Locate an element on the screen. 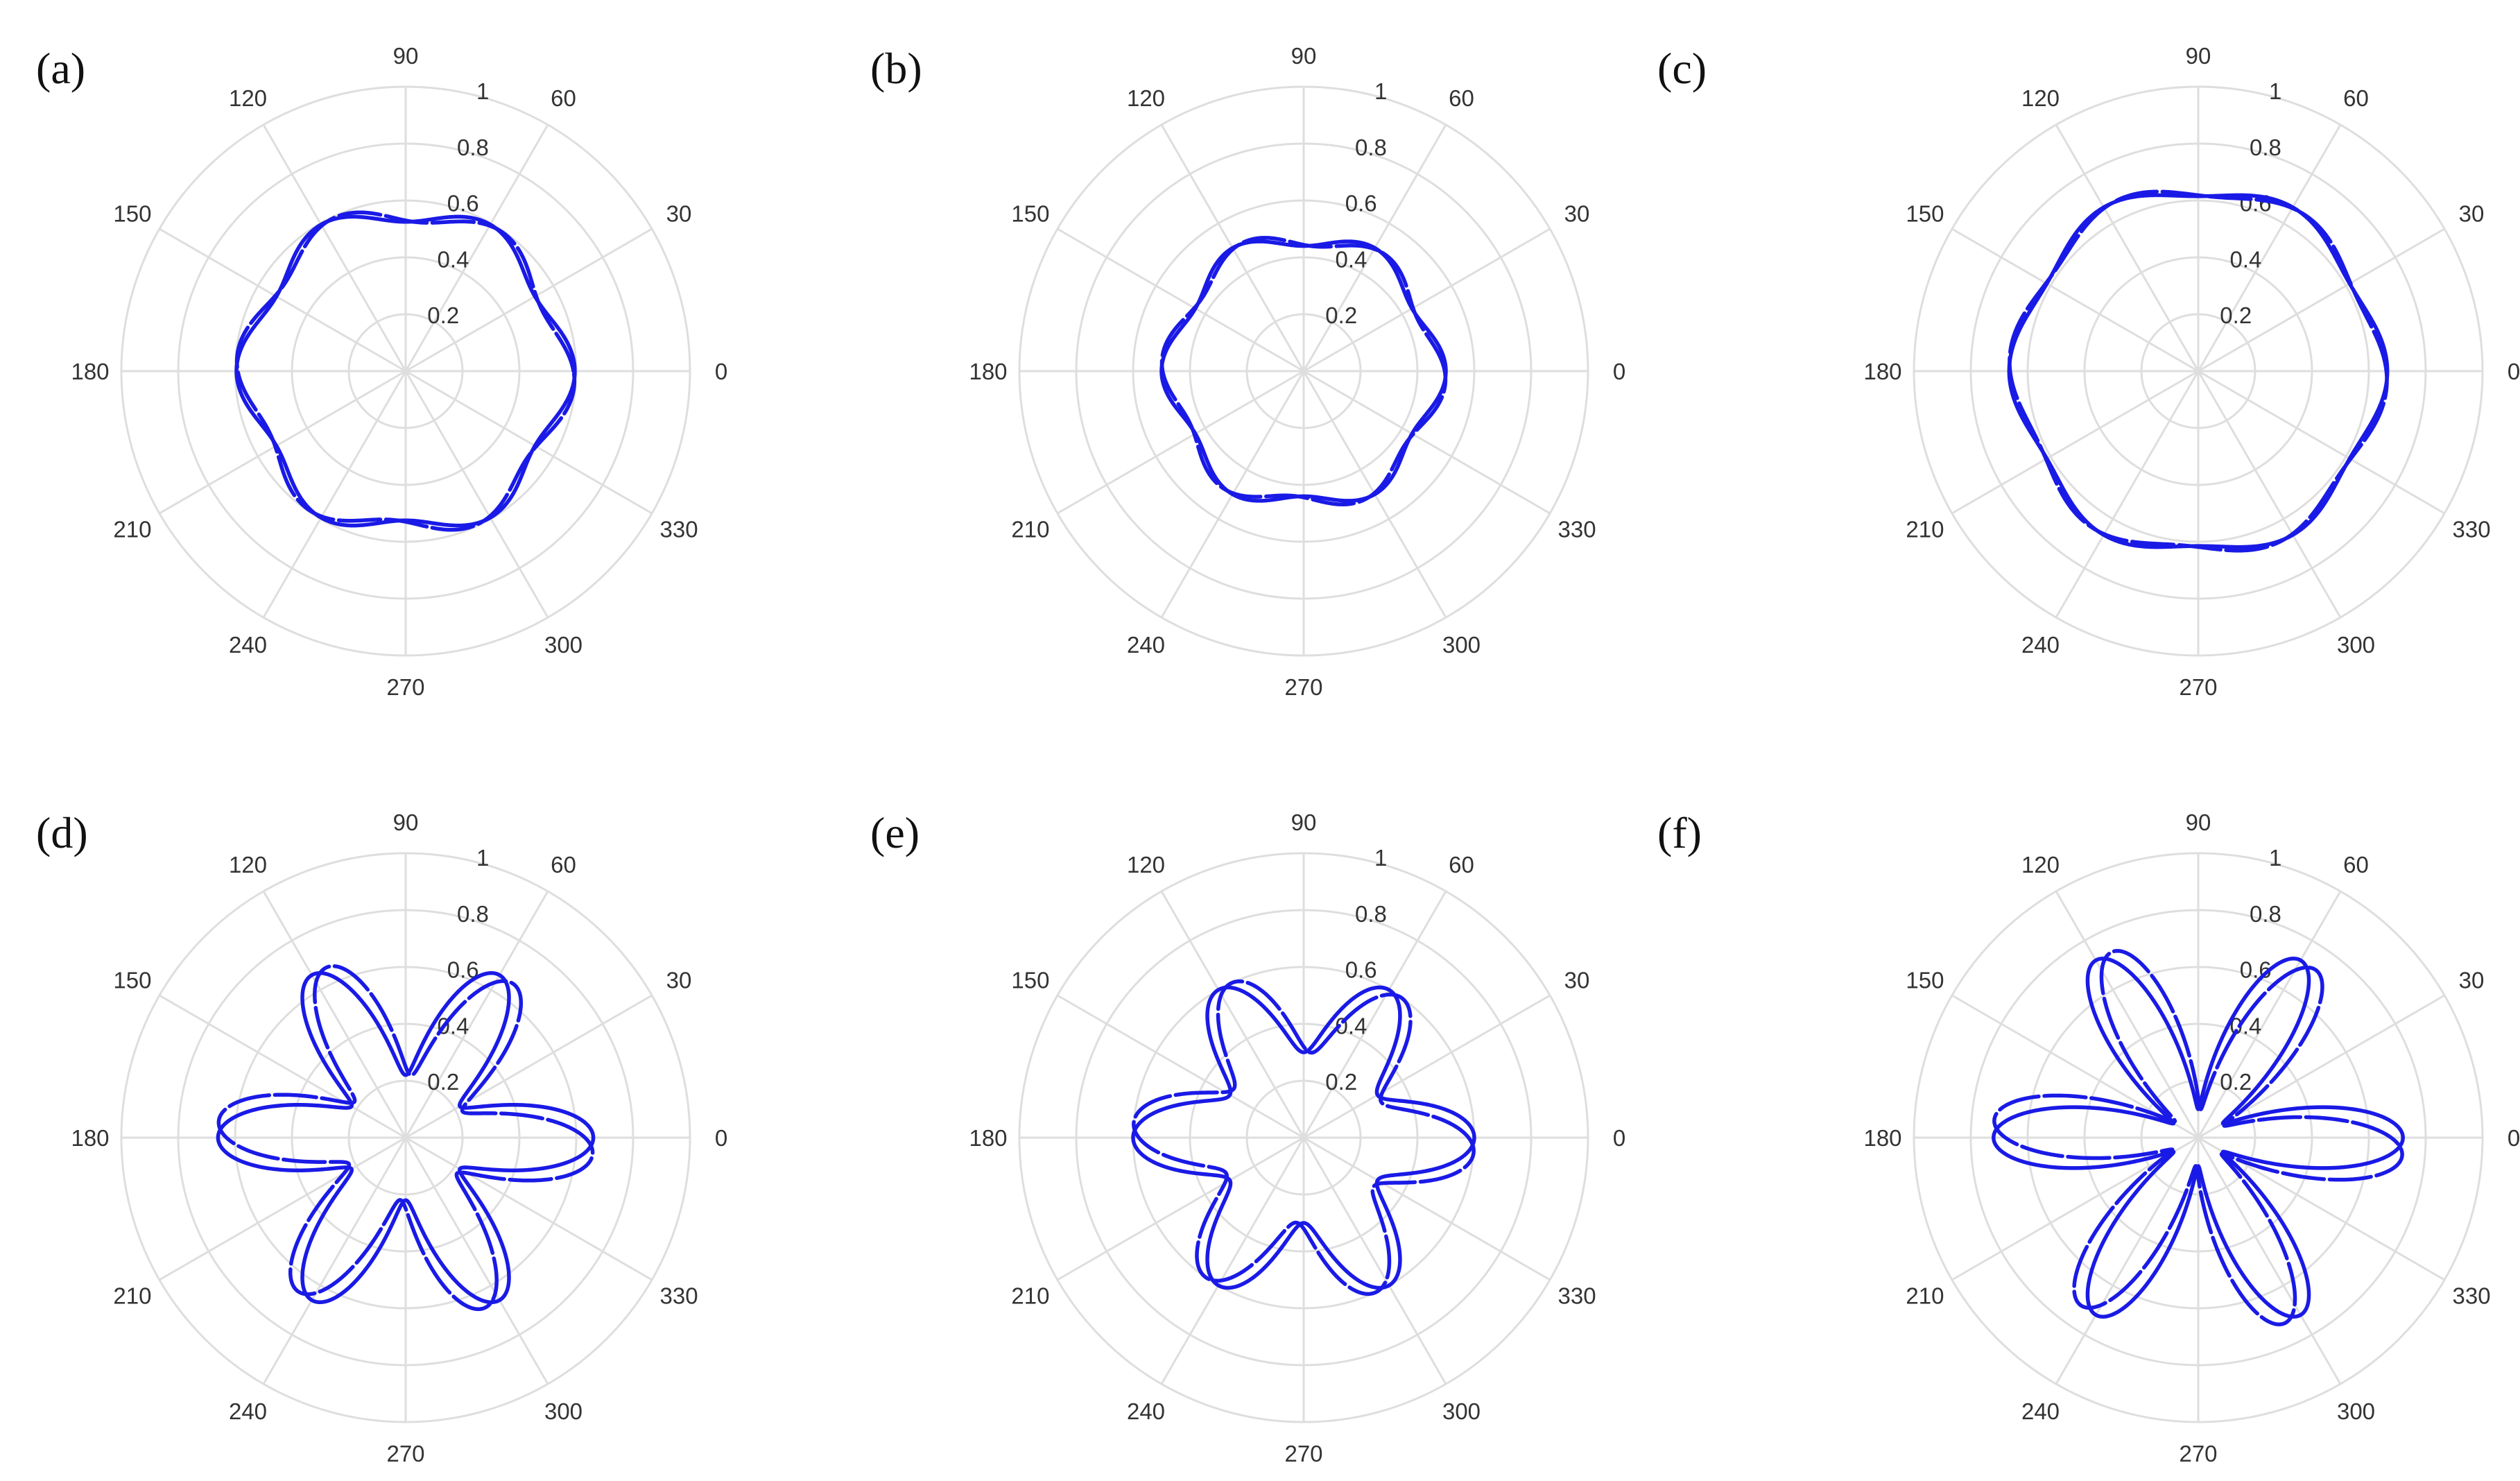  panel-label: (a) is located at coordinates (61, 68).